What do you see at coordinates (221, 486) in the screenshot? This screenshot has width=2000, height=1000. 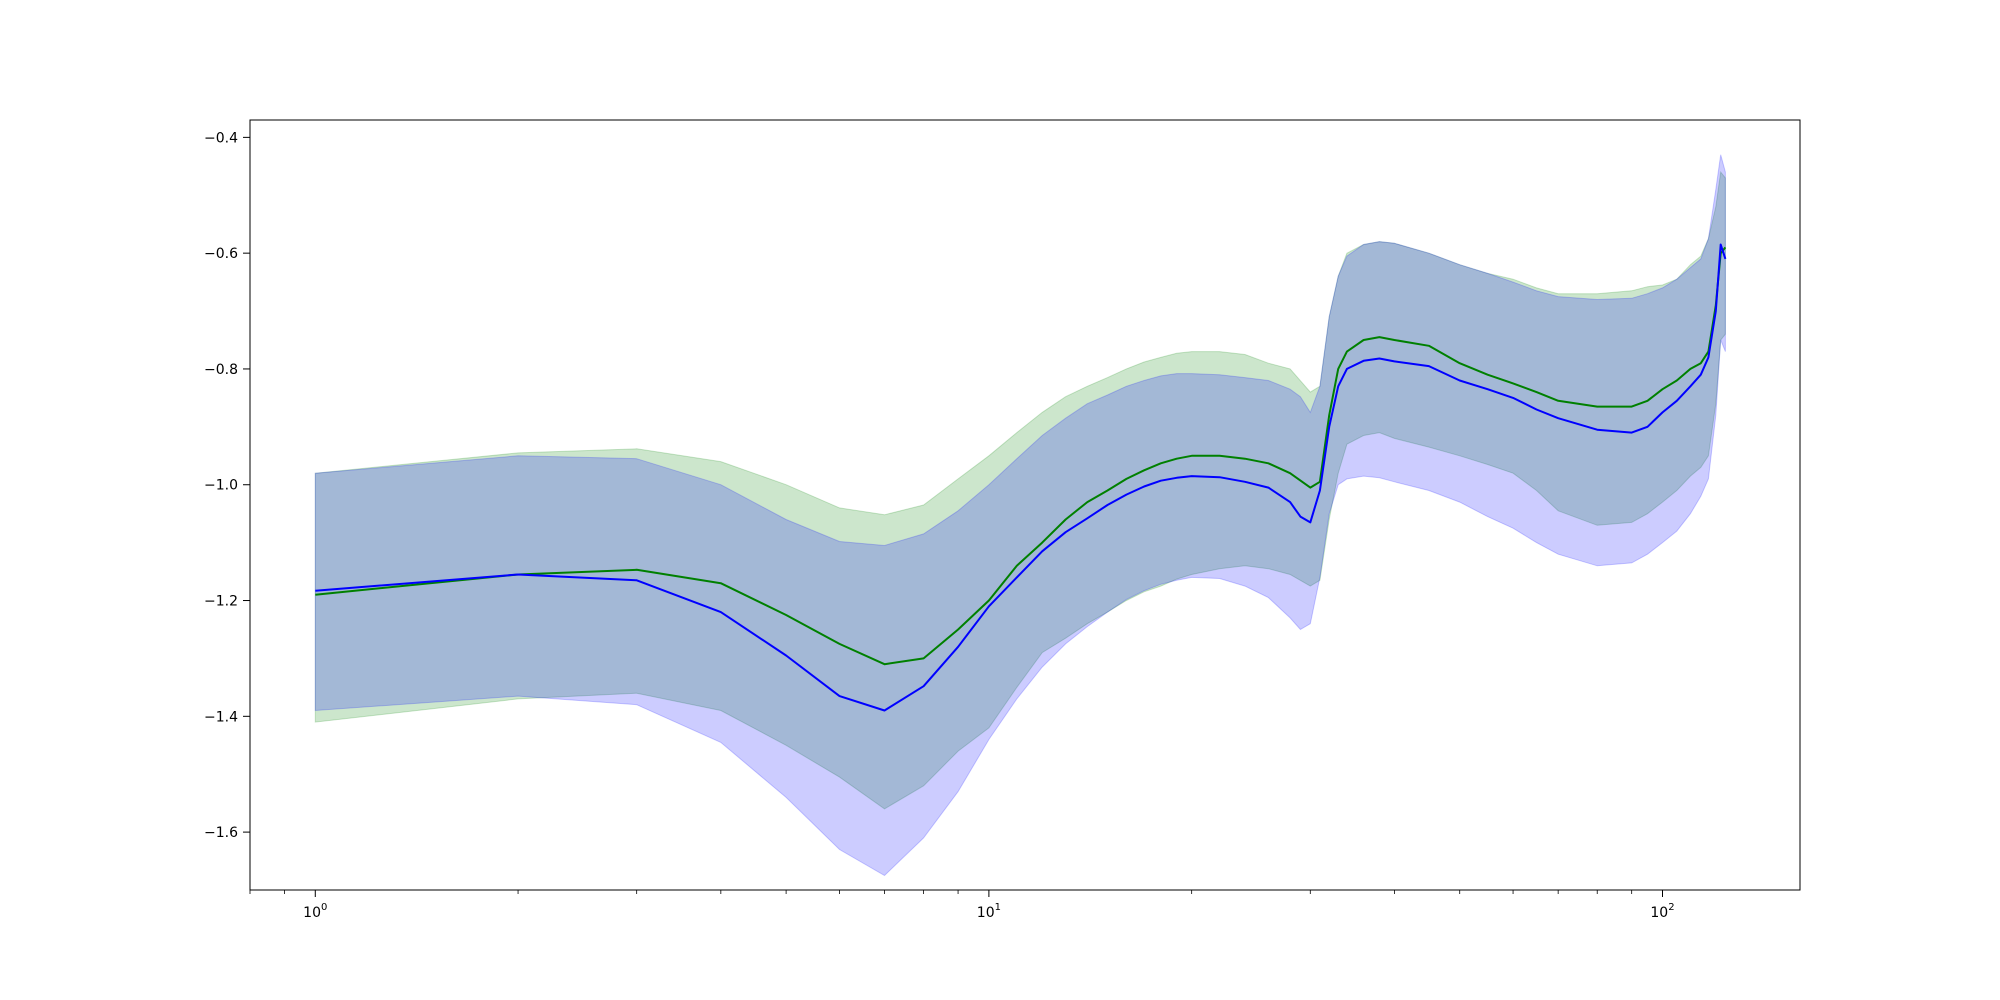 I see `y-tick-label: −1.0` at bounding box center [221, 486].